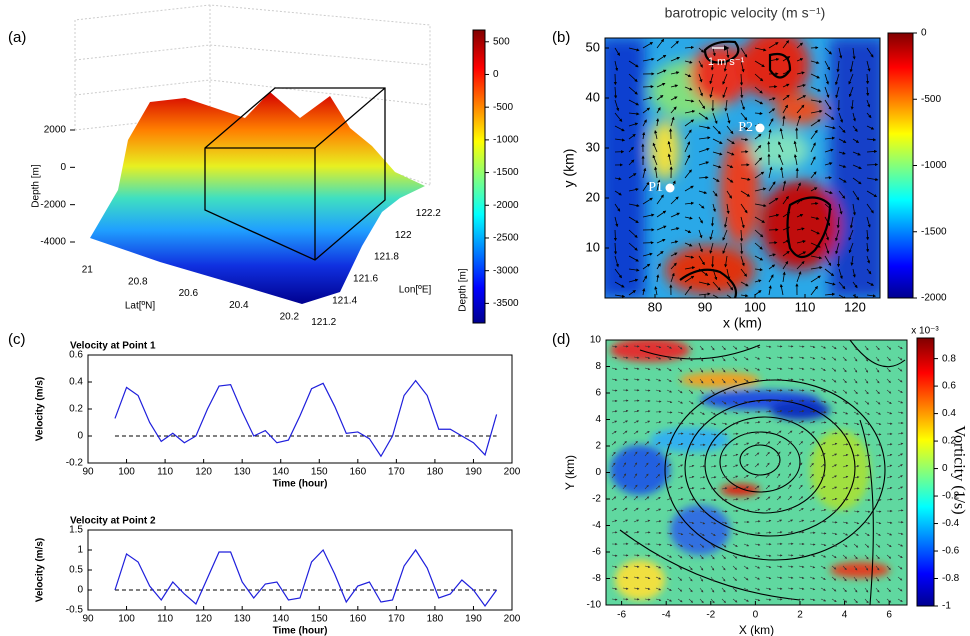  Describe the element at coordinates (17, 339) in the screenshot. I see `panel-label: (c)` at that location.